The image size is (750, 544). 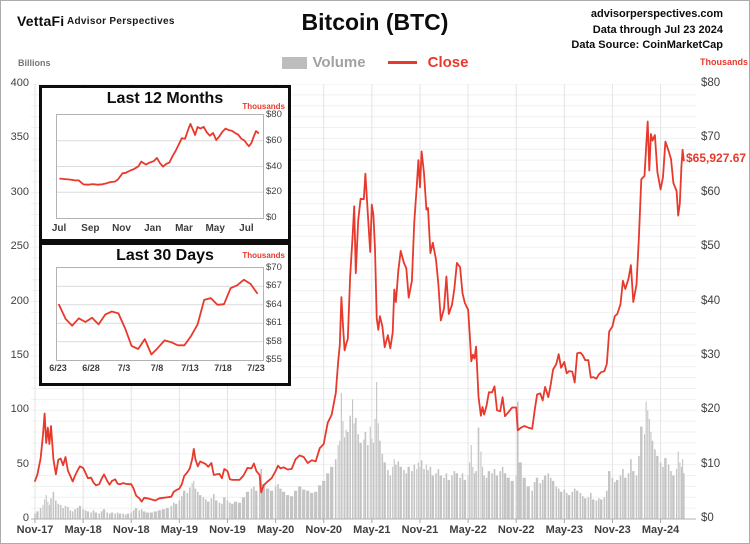 I want to click on main-right-axis-tick: $0, so click(x=707, y=518).